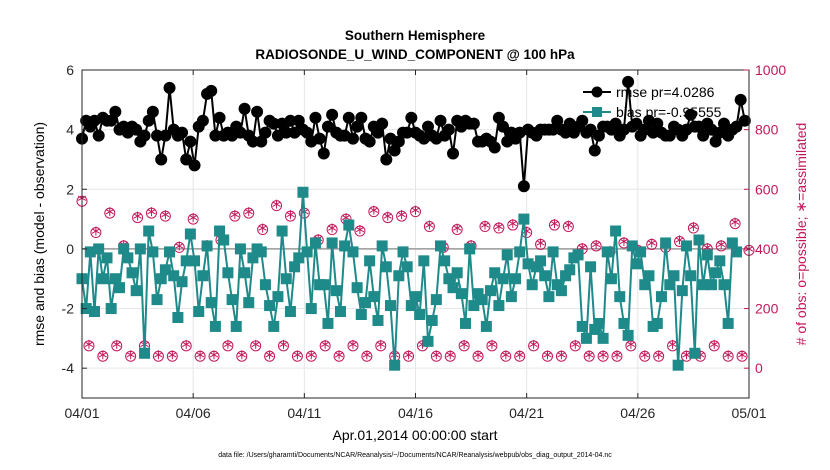 This screenshot has height=470, width=830. I want to click on legend-item-rmse: rmse pr=4.0286, so click(649, 92).